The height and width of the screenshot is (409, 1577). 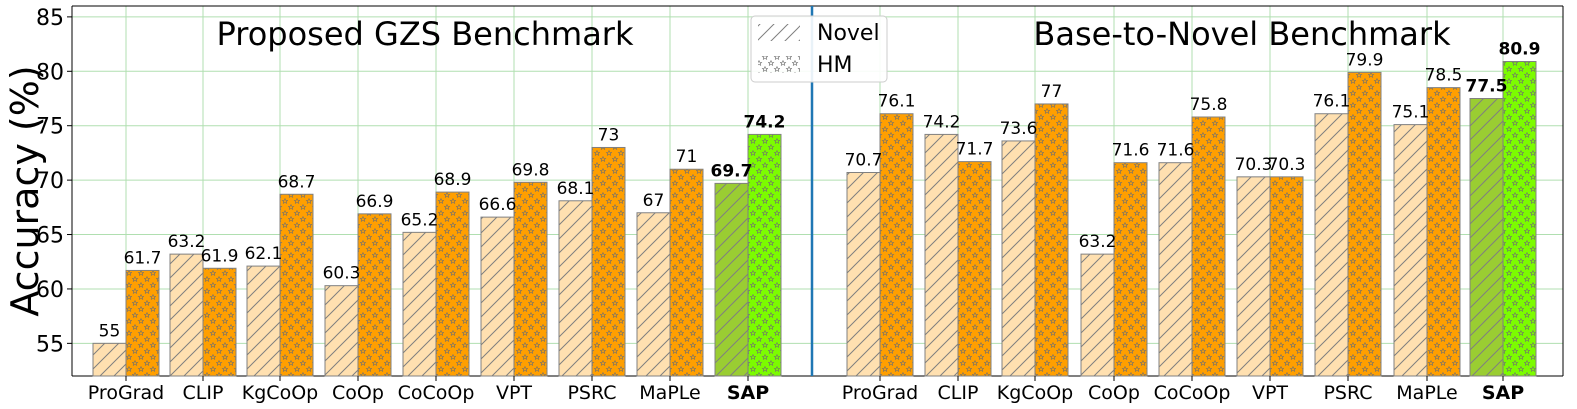 I want to click on value-label-novel: 62.1, so click(x=264, y=254).